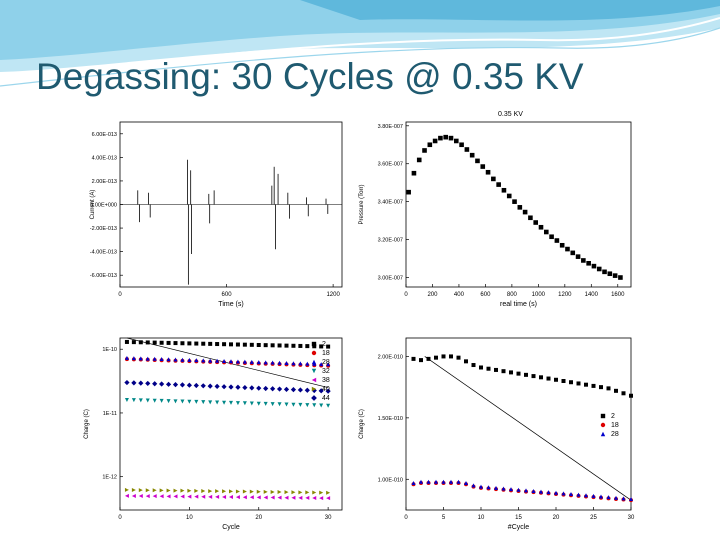 Image resolution: width=720 pixels, height=540 pixels. What do you see at coordinates (328, 518) in the screenshot?
I see `x-tick-label: 30` at bounding box center [328, 518].